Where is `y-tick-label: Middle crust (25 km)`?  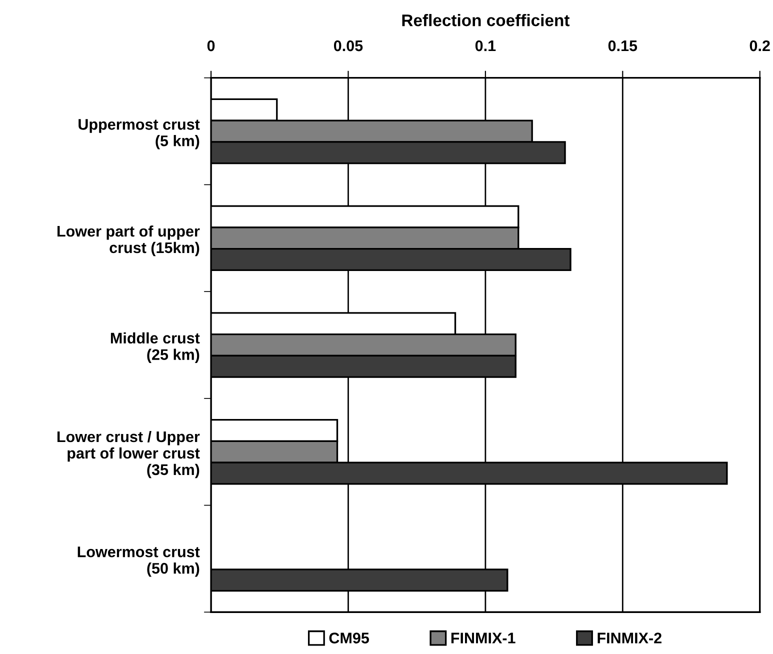
y-tick-label: Middle crust (25 km) is located at coordinates (155, 348).